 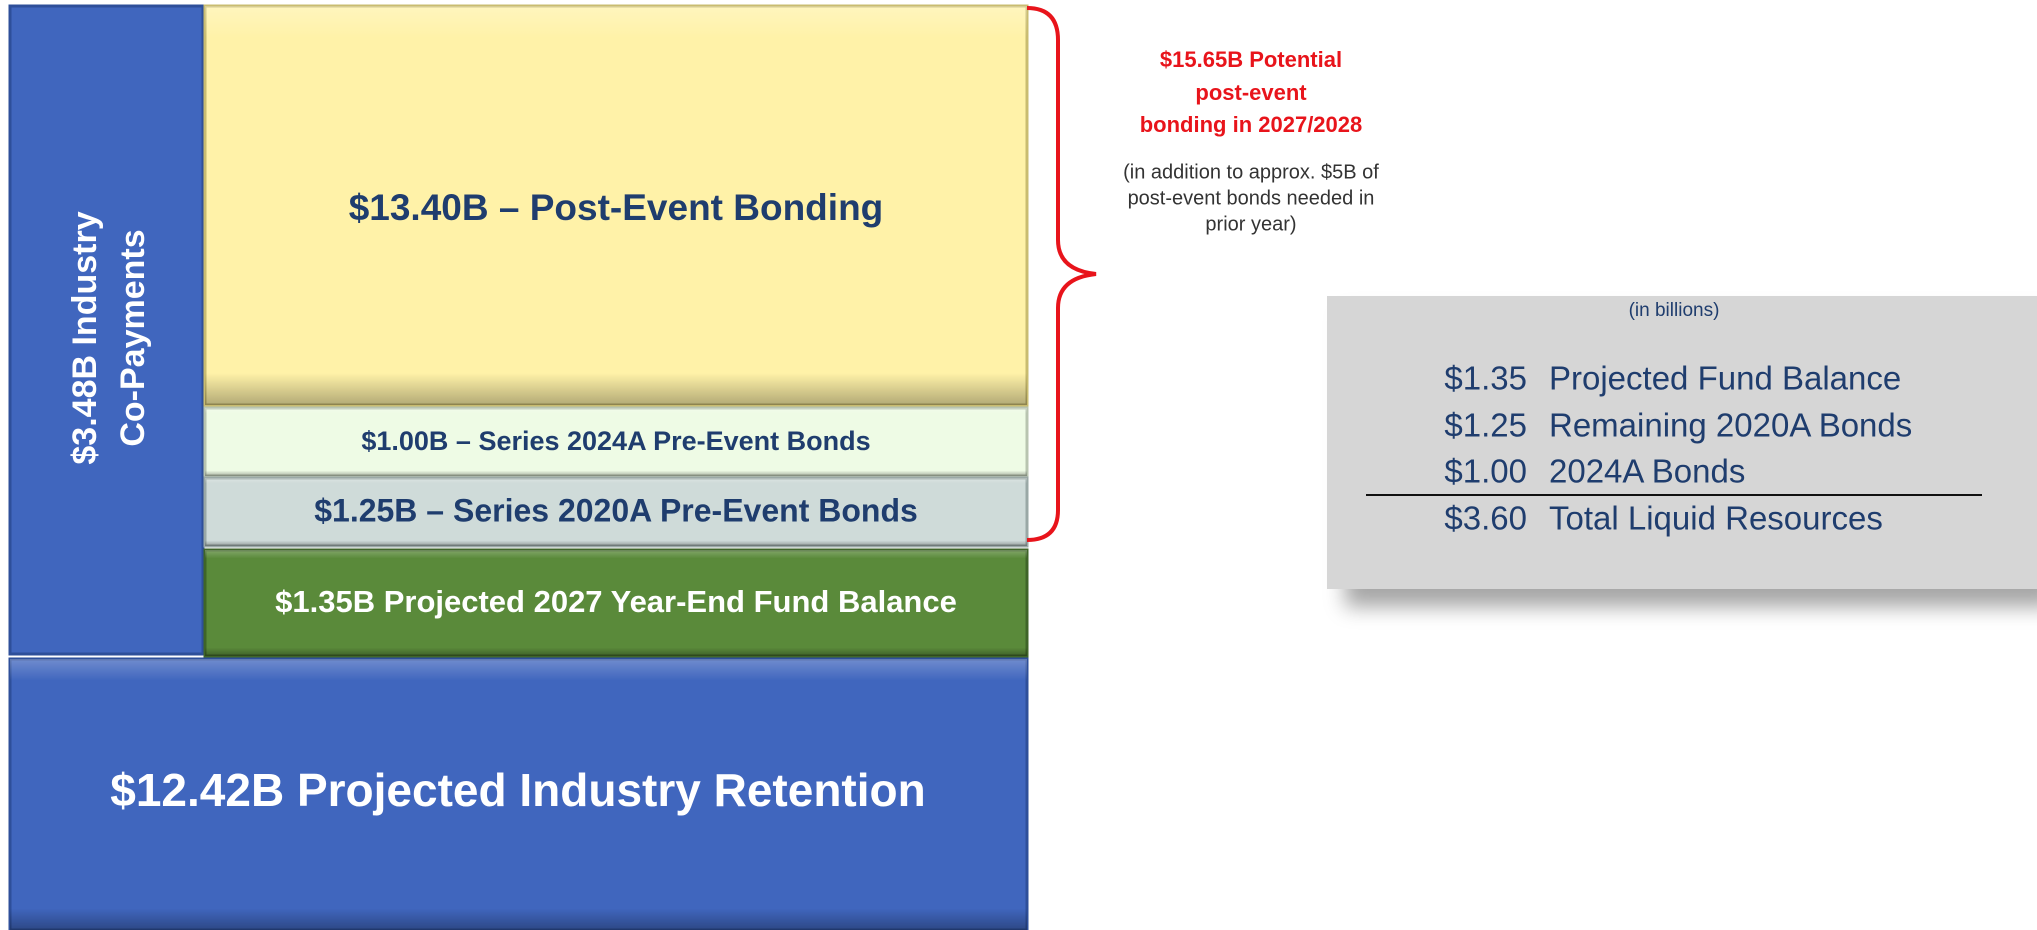 I want to click on copayments-label: $3.48B Industry, so click(x=85, y=337).